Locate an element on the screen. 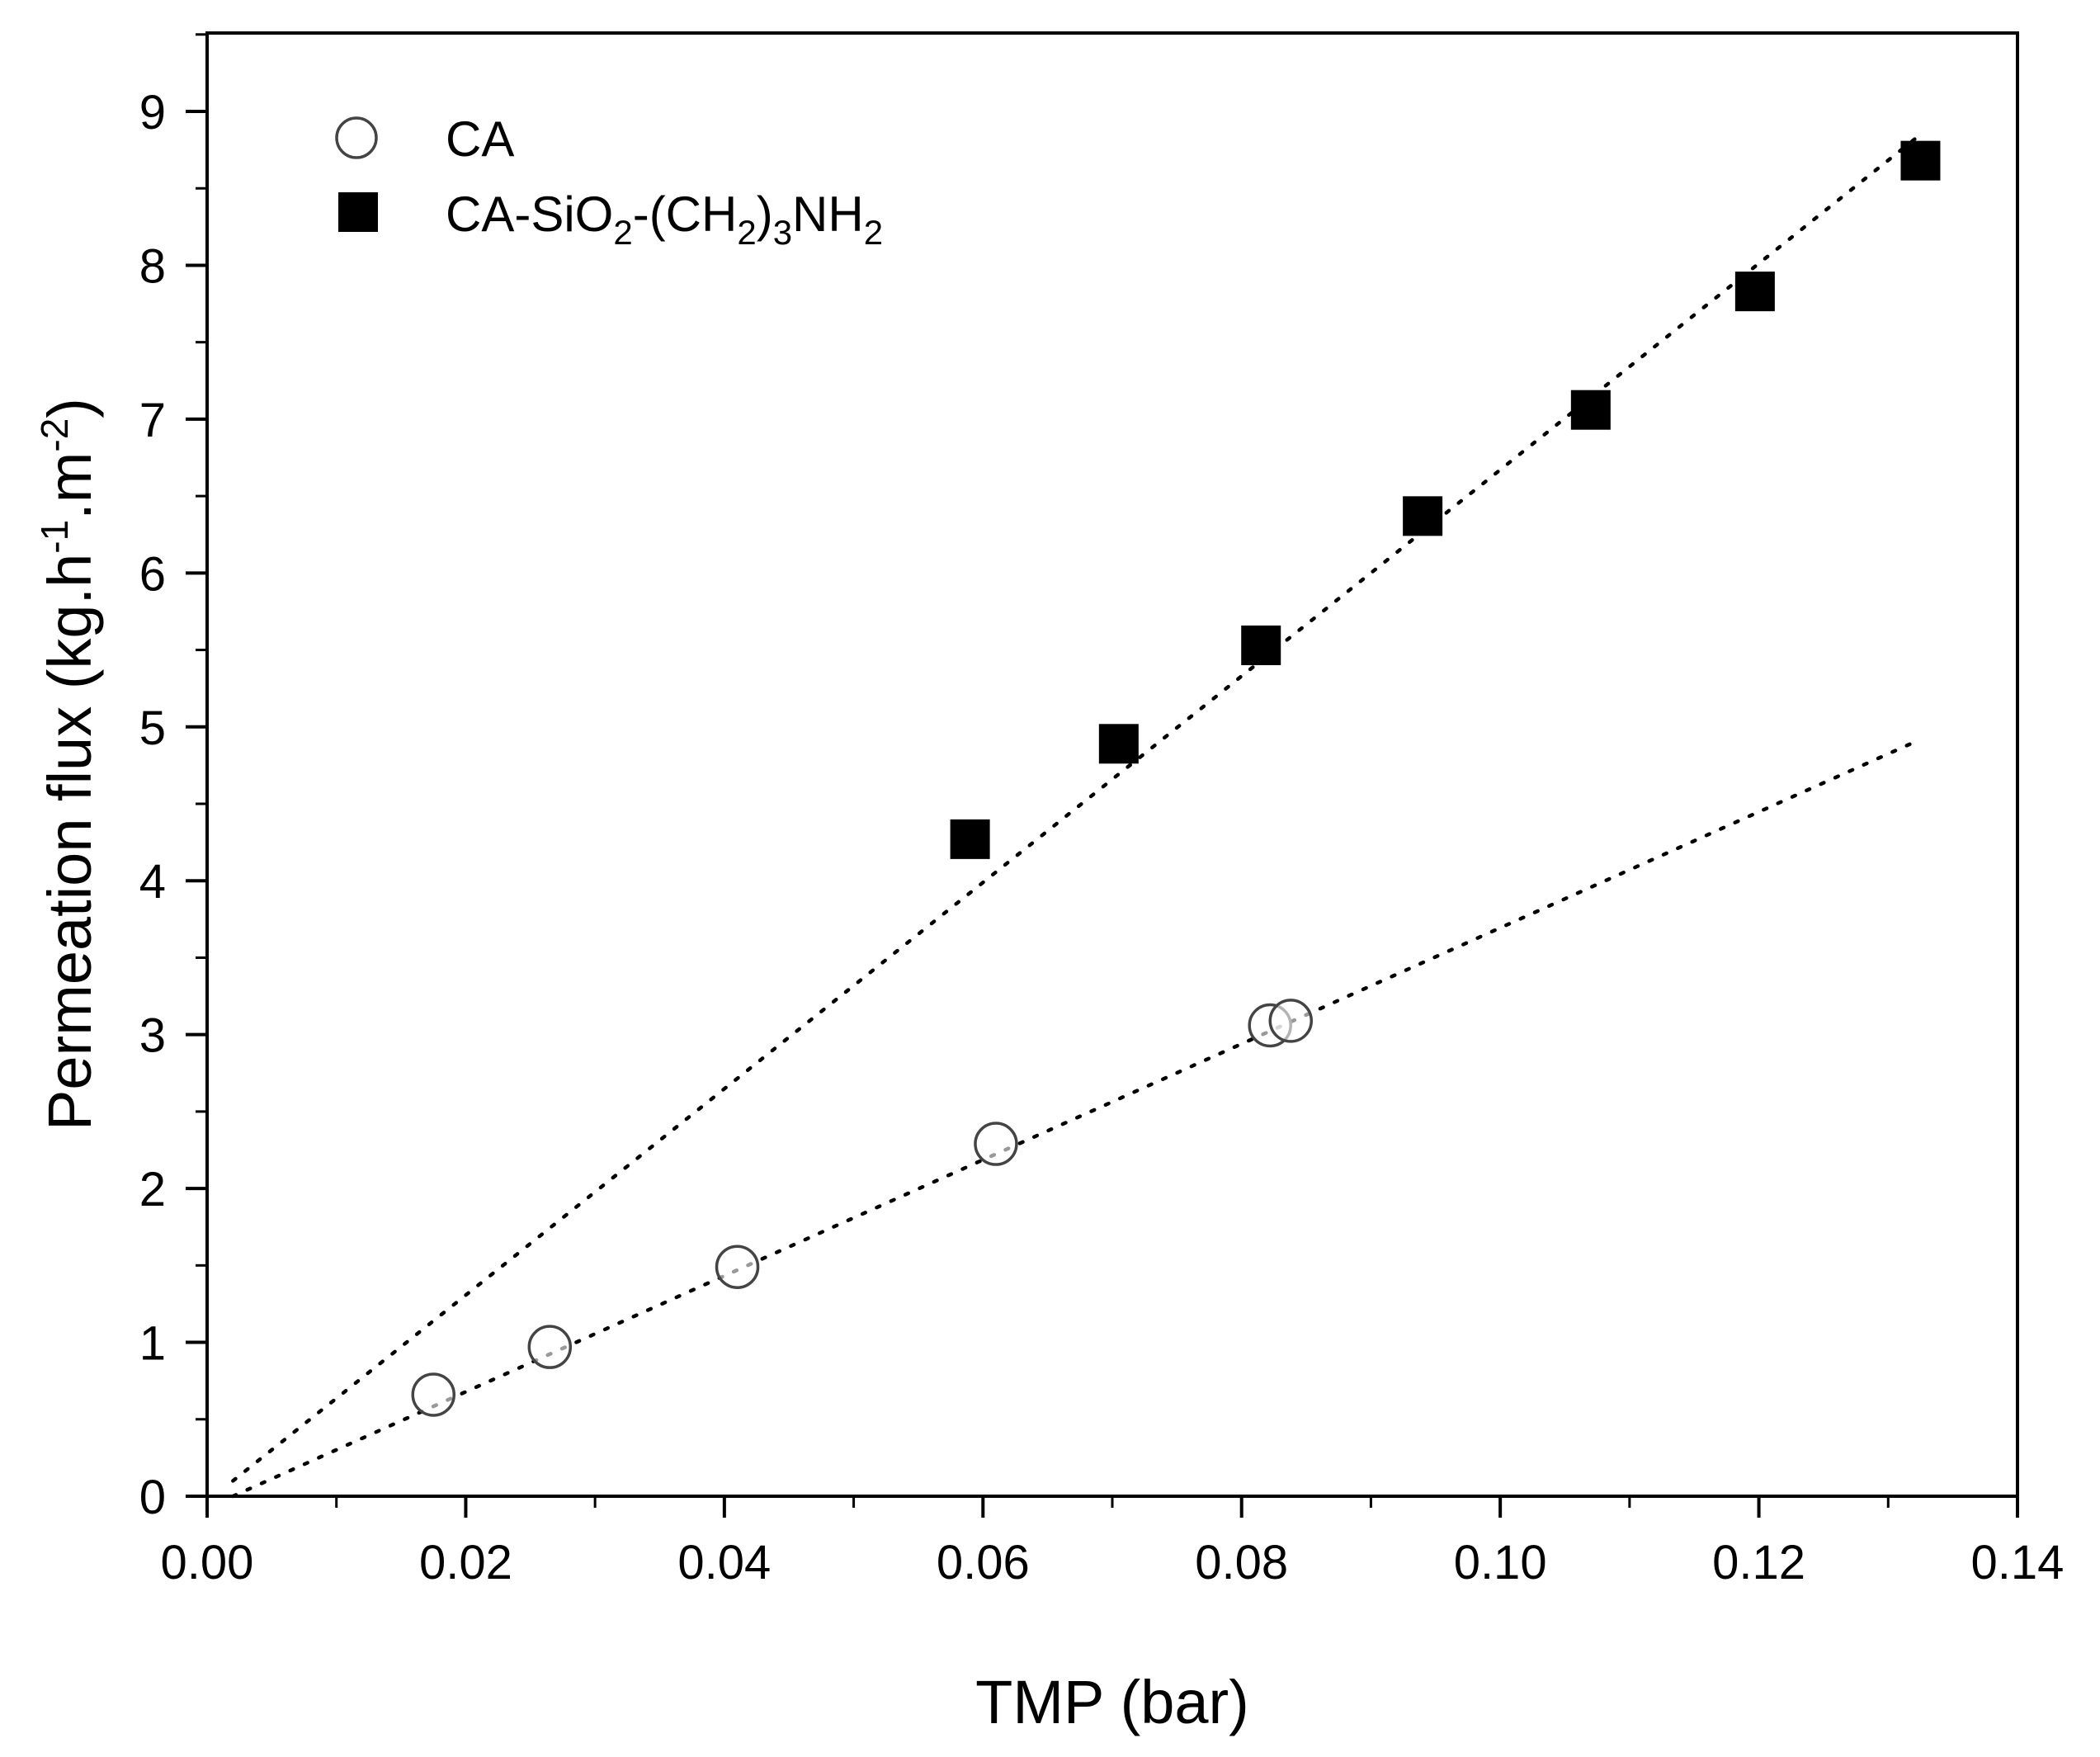  x-tick-label: 0.14 is located at coordinates (2018, 1562).